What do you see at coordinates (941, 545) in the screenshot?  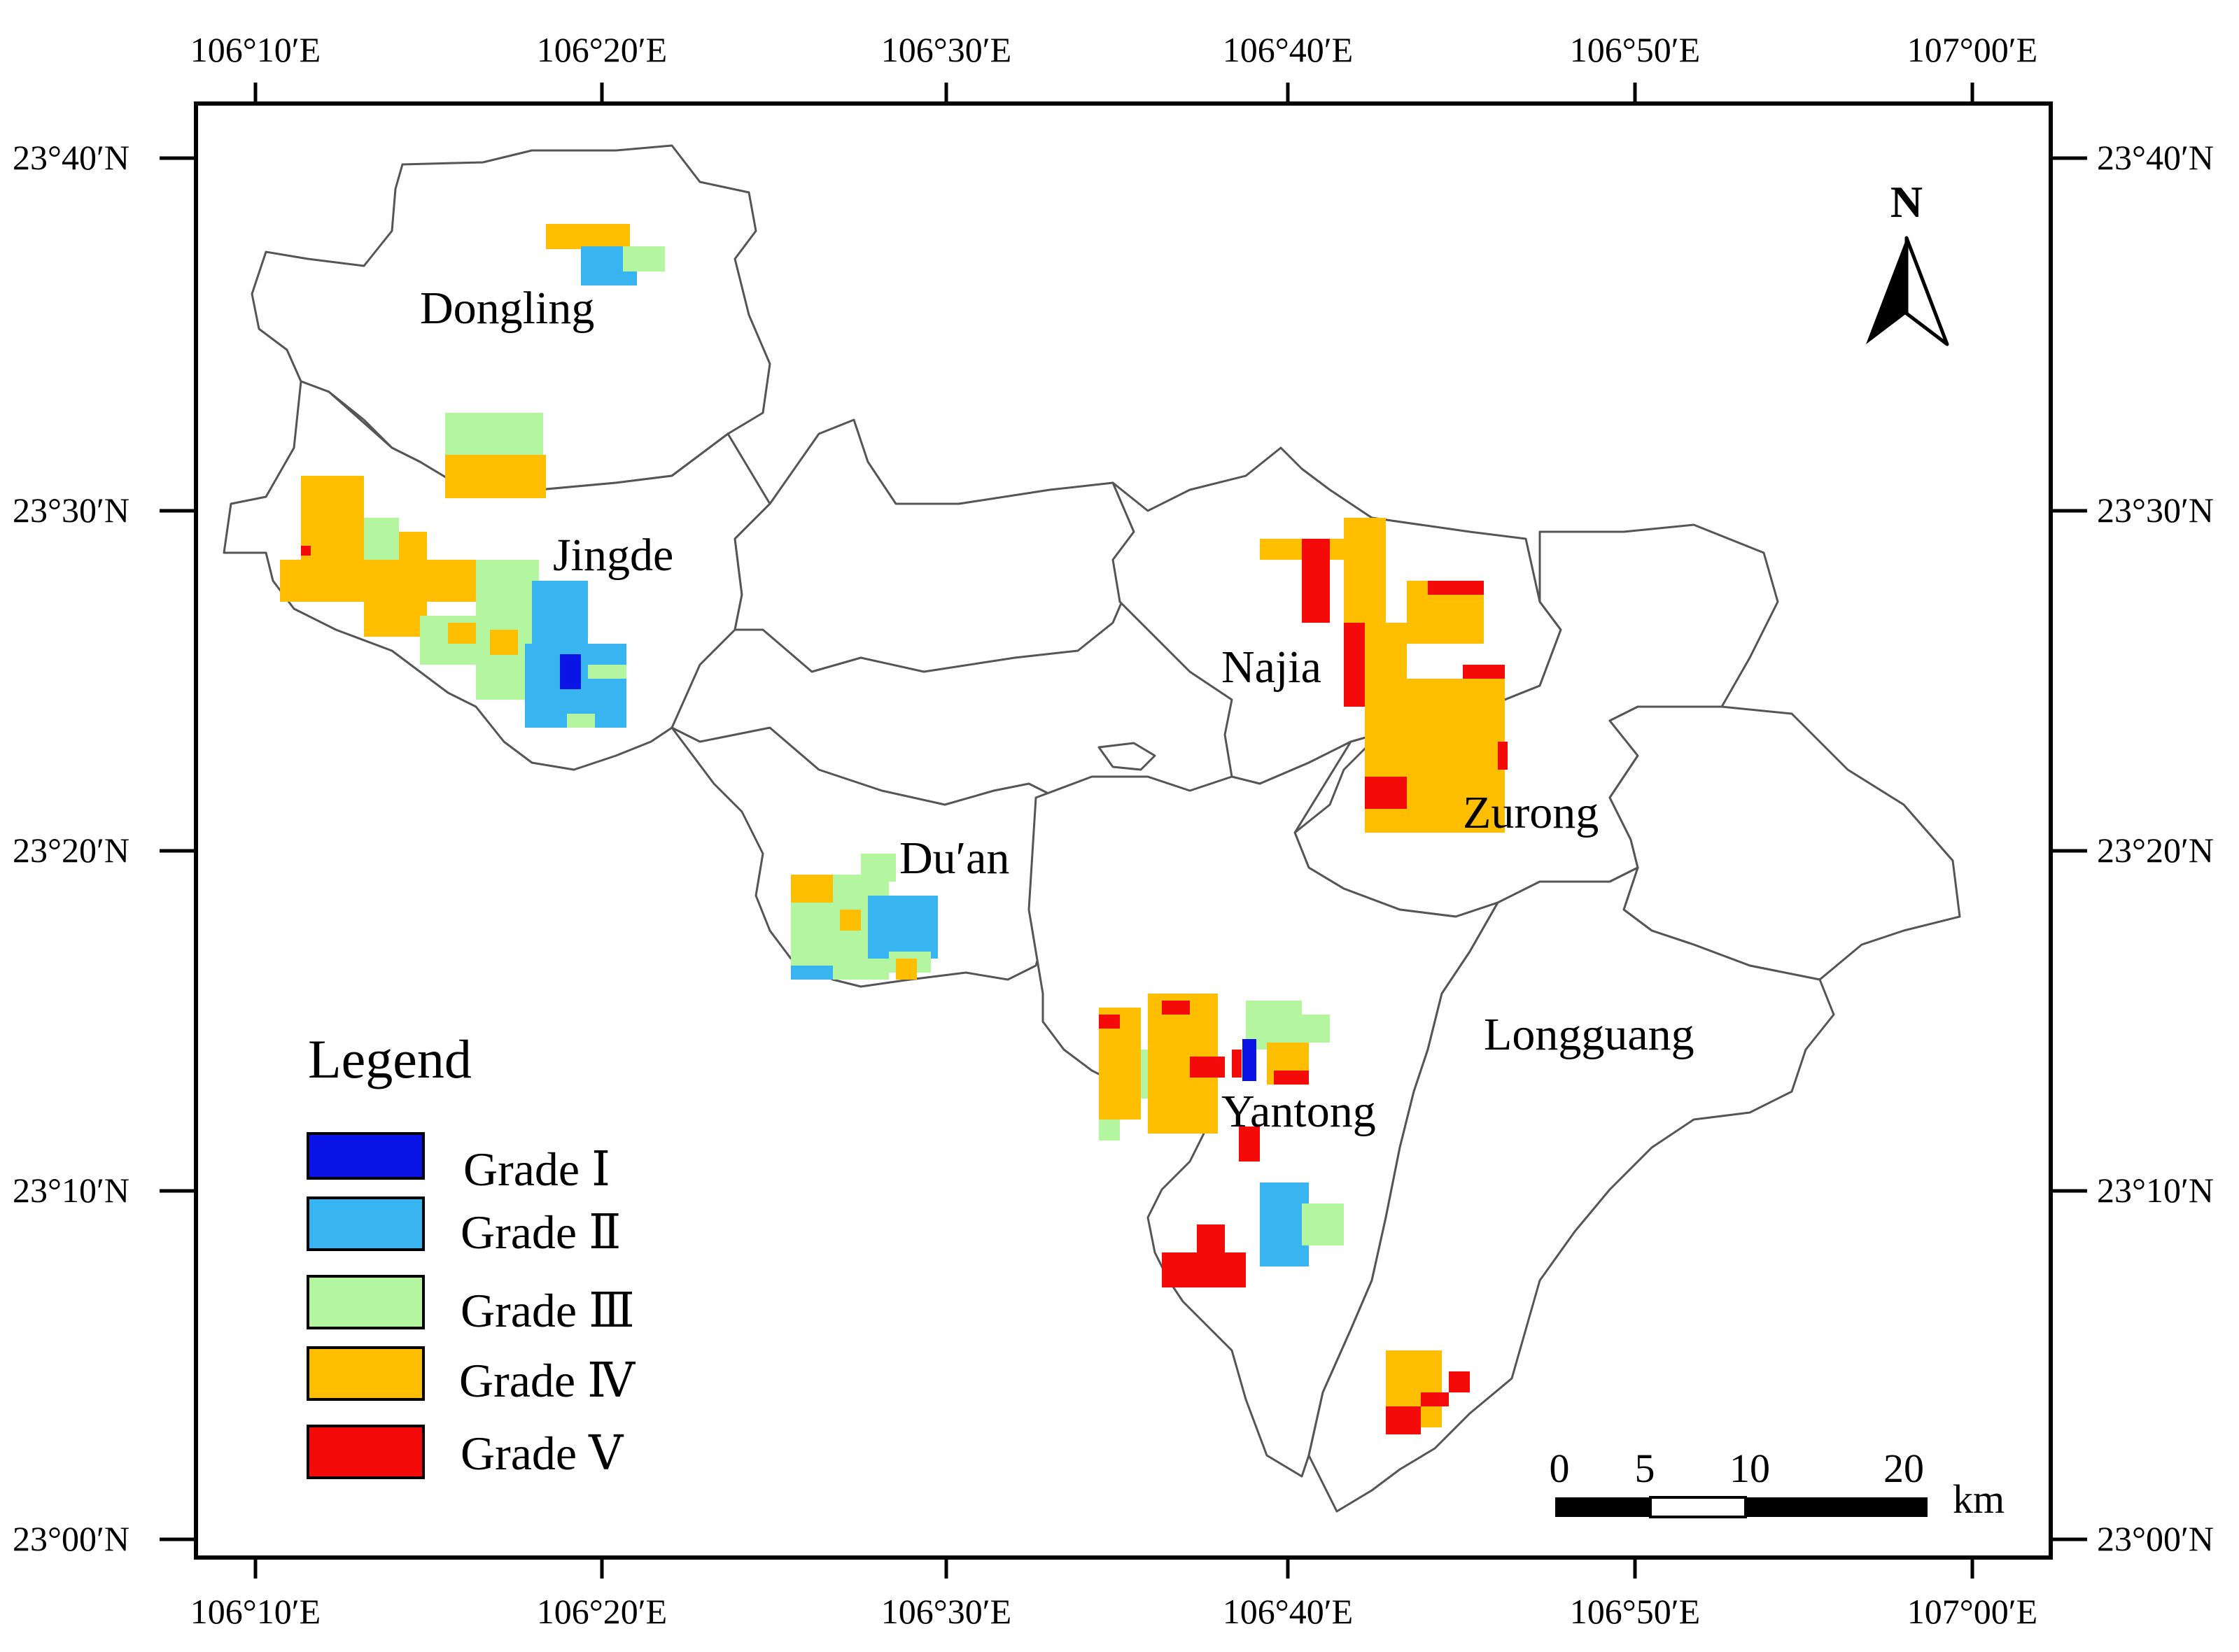 I see `boundary-central` at bounding box center [941, 545].